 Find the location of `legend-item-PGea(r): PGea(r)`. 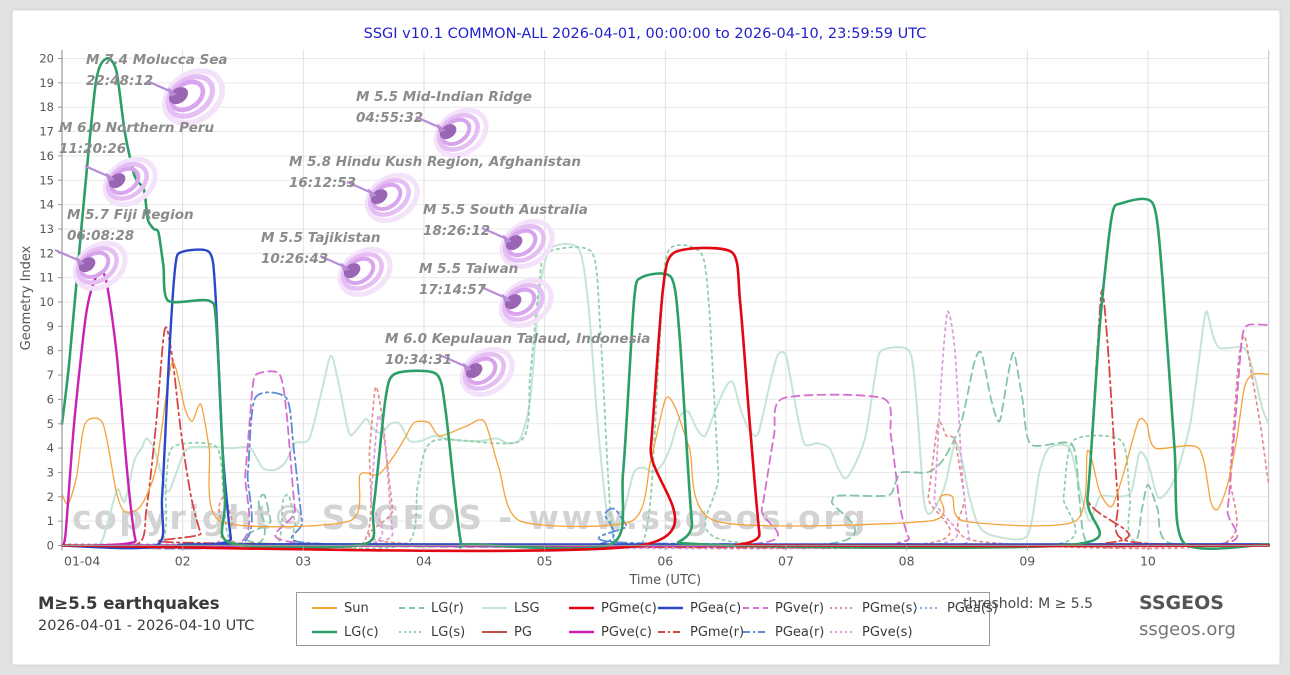

legend-item-PGea(r): PGea(r) is located at coordinates (785, 632).